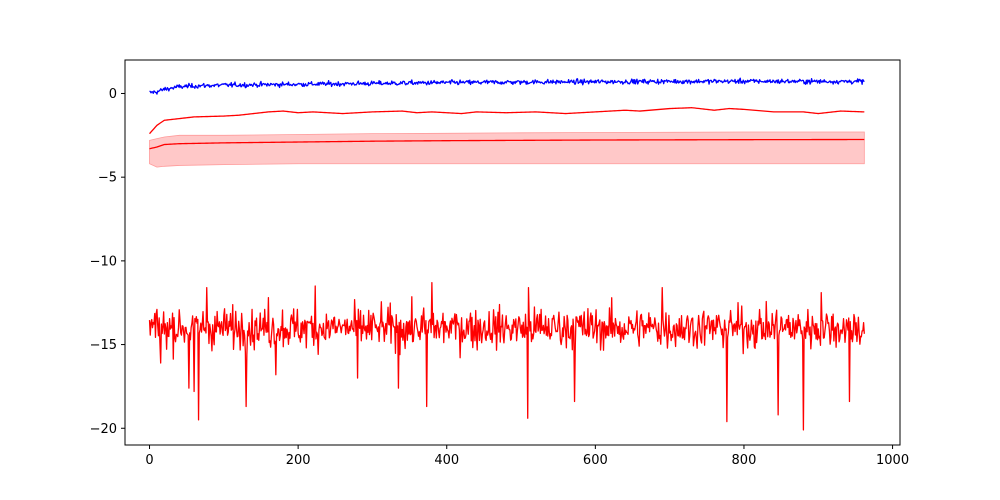 The width and height of the screenshot is (1000, 500). I want to click on y-tick-label: −20, so click(103, 429).